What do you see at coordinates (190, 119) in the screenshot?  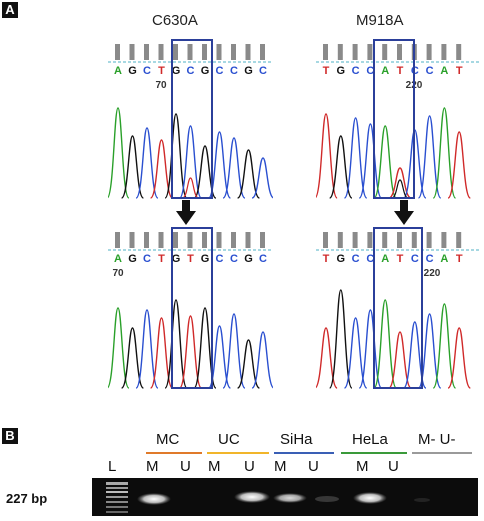 I see `chromatogram-c630a-top: A G C T G C G C C G C70` at bounding box center [190, 119].